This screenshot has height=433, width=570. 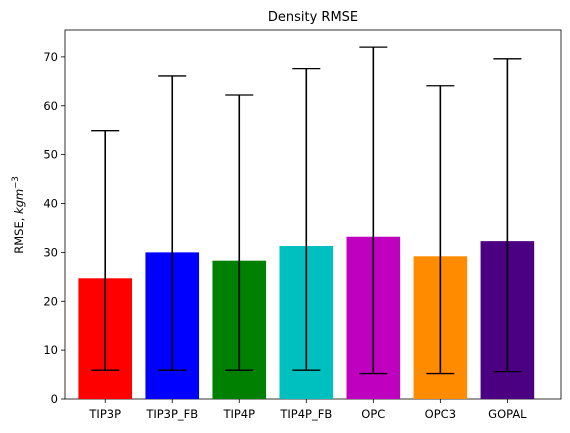 What do you see at coordinates (54, 228) in the screenshot?
I see `y-axis: 0 10 20 30 40 50 60 70` at bounding box center [54, 228].